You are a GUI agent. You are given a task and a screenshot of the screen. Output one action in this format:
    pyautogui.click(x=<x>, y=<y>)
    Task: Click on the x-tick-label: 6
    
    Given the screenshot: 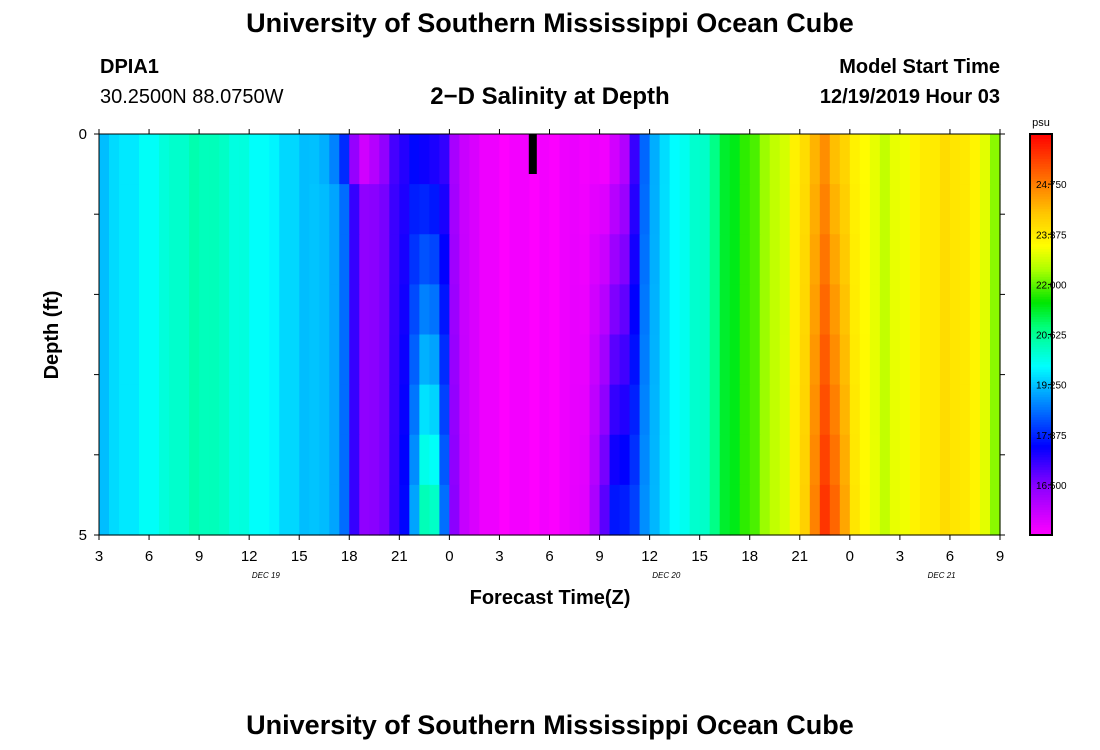 What is the action you would take?
    pyautogui.click(x=549, y=556)
    